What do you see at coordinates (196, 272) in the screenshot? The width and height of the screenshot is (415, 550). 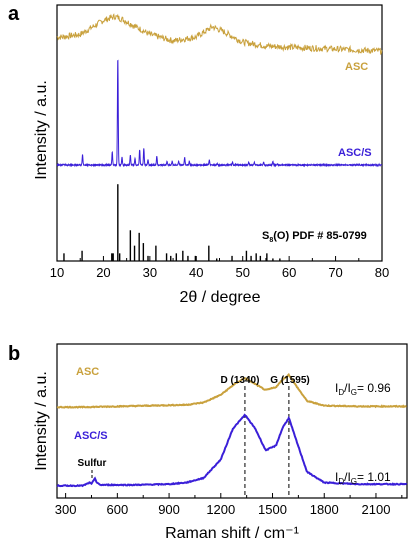 I see `panel-a-x-tick-label: 40` at bounding box center [196, 272].